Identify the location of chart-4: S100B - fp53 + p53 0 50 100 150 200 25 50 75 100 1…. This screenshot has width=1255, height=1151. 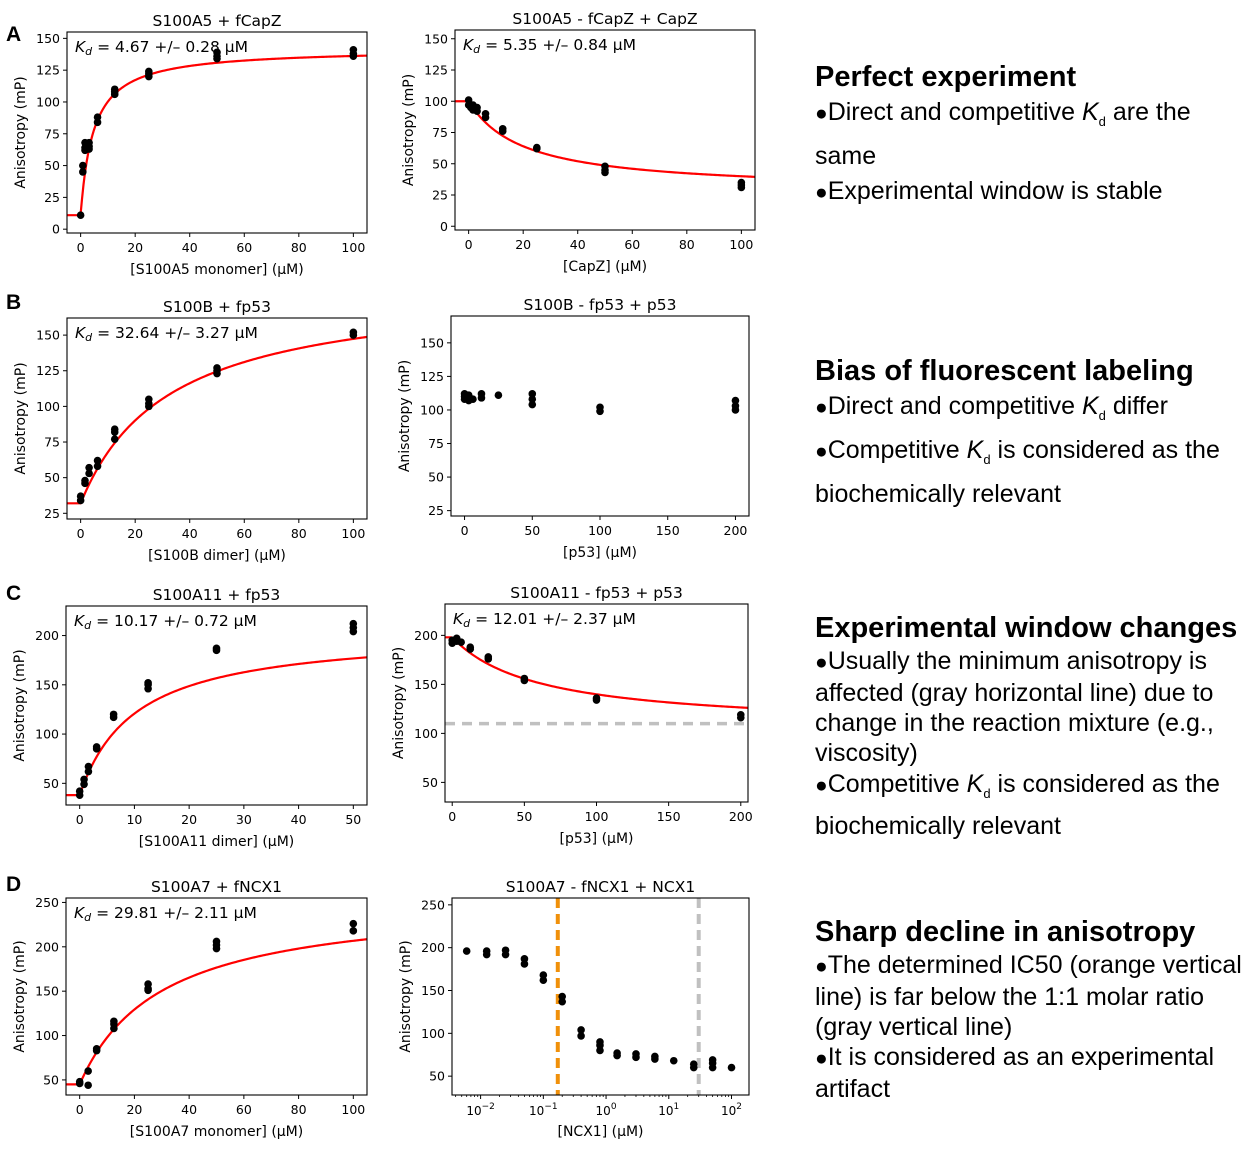
(573, 428).